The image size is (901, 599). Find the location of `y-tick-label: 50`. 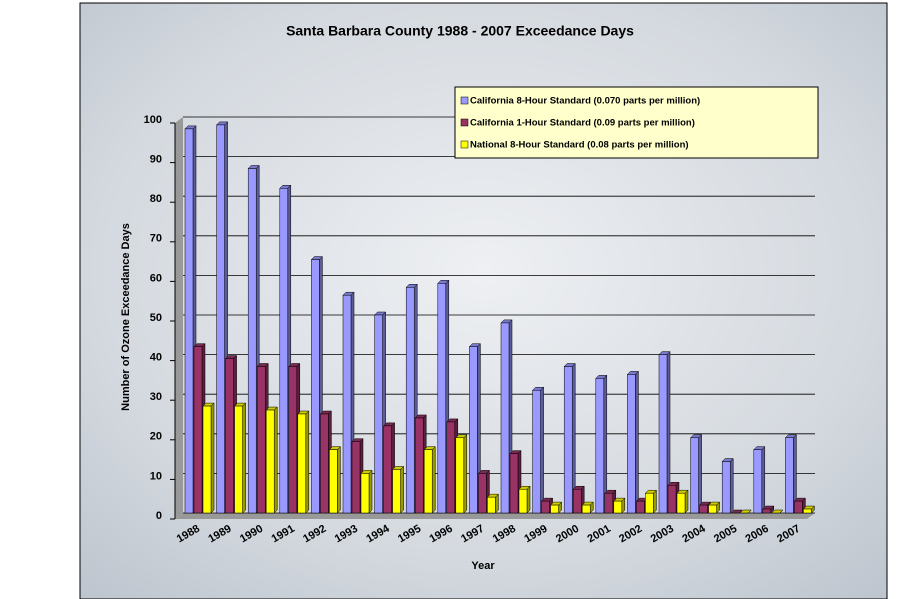

y-tick-label: 50 is located at coordinates (156, 318).